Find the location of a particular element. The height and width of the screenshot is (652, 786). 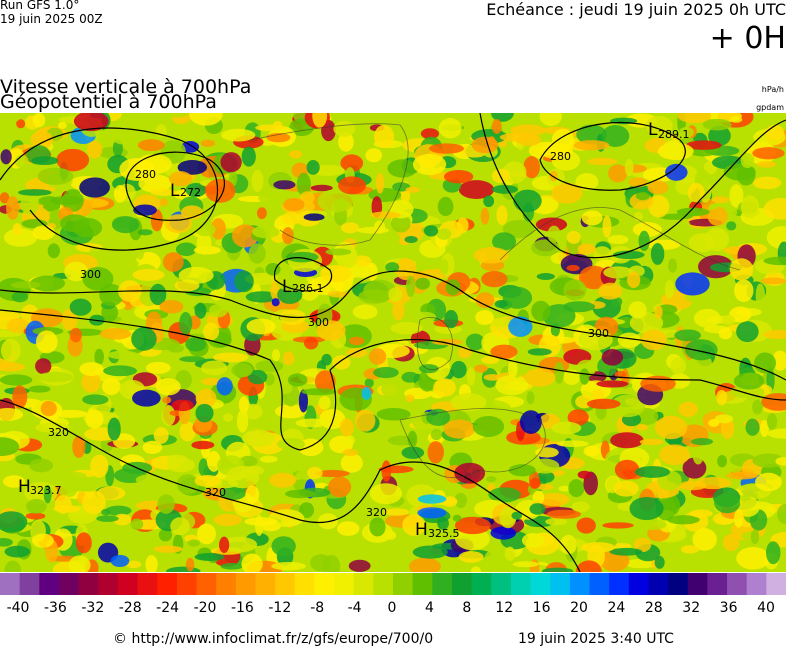

colorbar-tick-label: -24 is located at coordinates (167, 608).